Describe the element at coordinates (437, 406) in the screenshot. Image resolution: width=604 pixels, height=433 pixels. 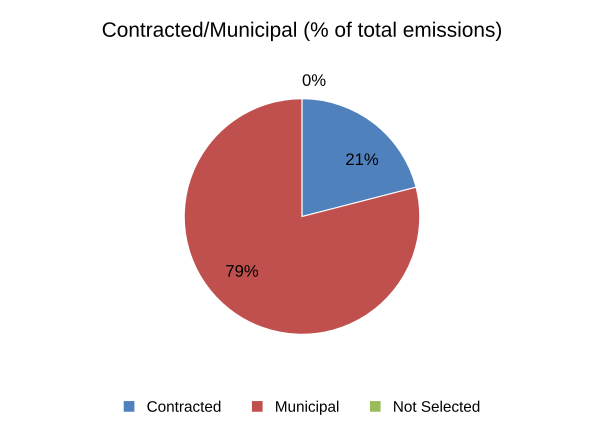
I see `legend-label: Not Selected` at that location.